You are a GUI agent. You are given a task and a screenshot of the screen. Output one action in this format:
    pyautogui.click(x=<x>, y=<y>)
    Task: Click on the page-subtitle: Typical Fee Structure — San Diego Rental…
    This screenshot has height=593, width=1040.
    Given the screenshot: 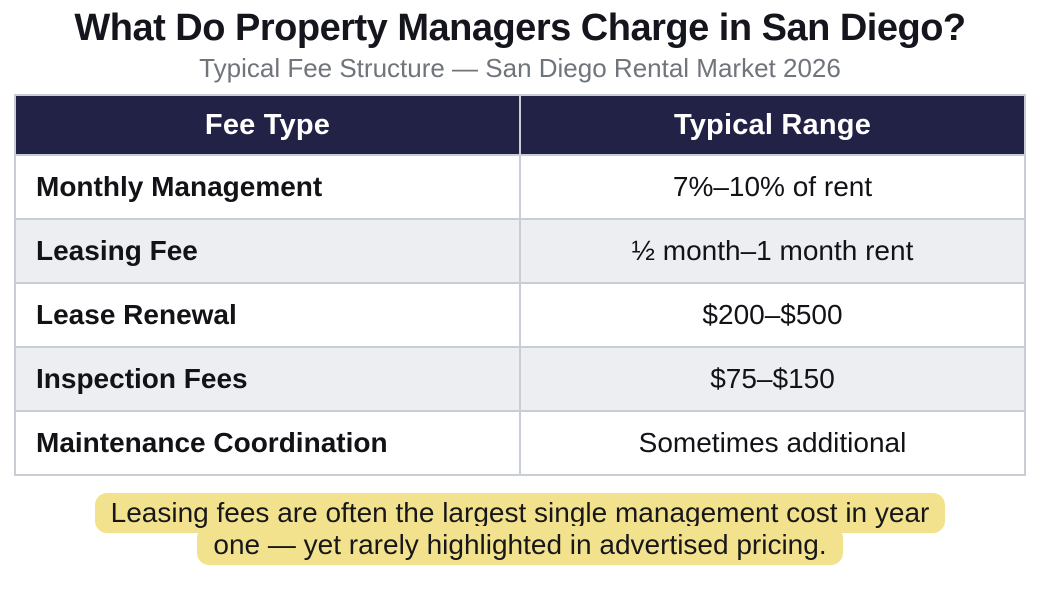 What is the action you would take?
    pyautogui.click(x=520, y=68)
    